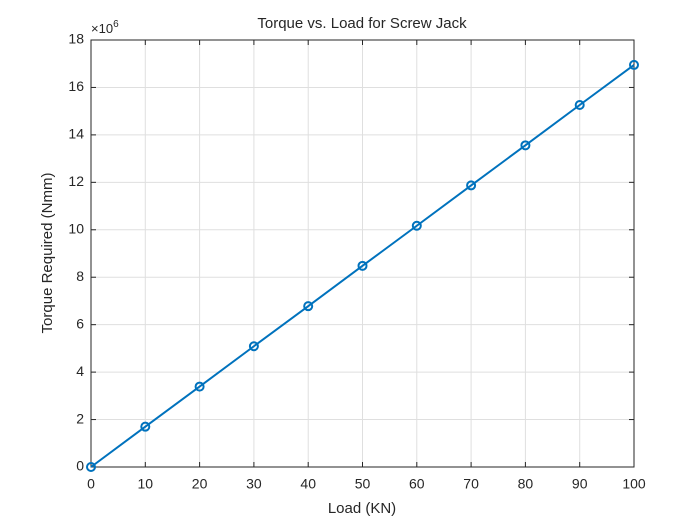  Describe the element at coordinates (526, 484) in the screenshot. I see `x-tick-label: 80` at that location.